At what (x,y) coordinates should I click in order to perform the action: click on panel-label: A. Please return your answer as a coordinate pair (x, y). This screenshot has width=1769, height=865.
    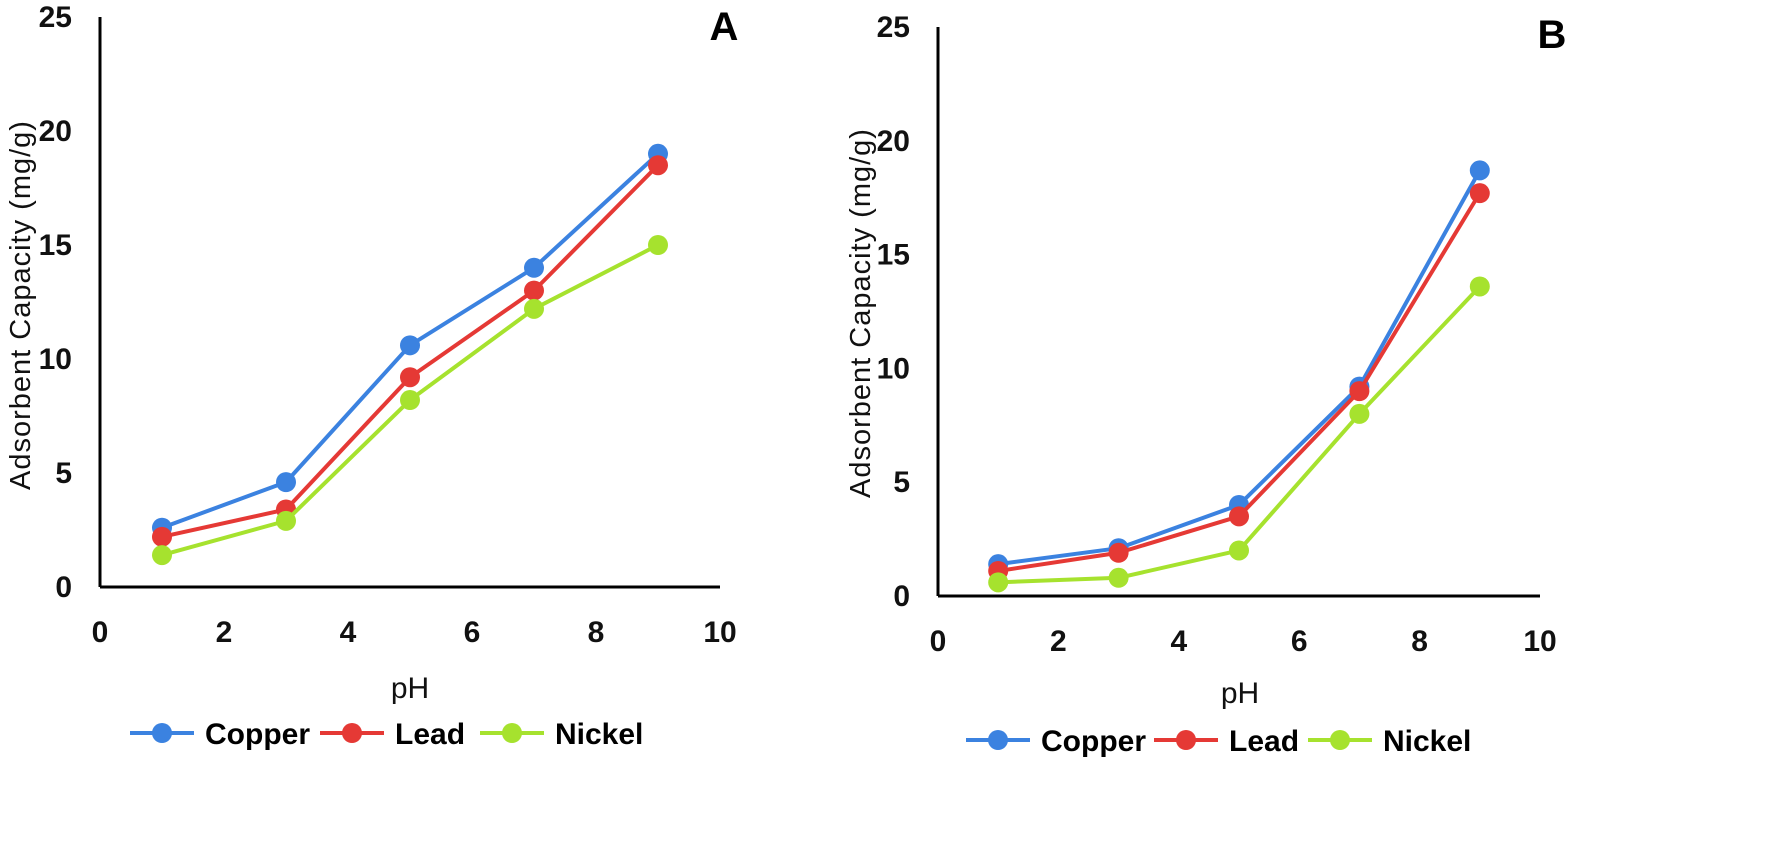
    Looking at the image, I should click on (724, 27).